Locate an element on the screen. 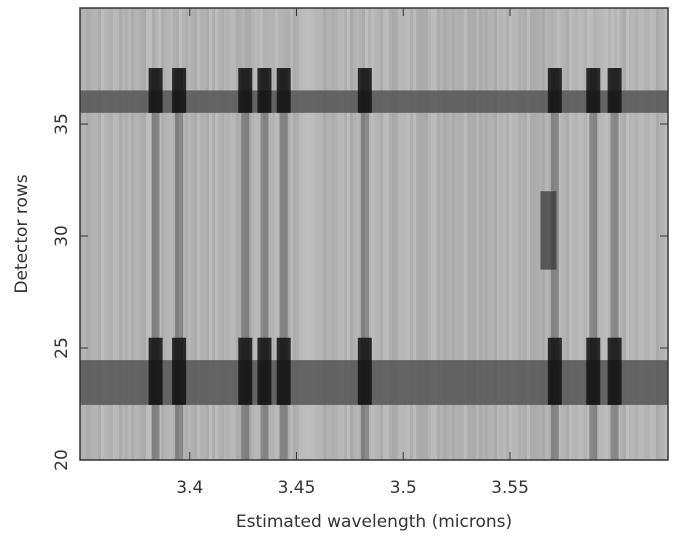 The height and width of the screenshot is (539, 674). x-tick-label: 3.5 is located at coordinates (403, 488).